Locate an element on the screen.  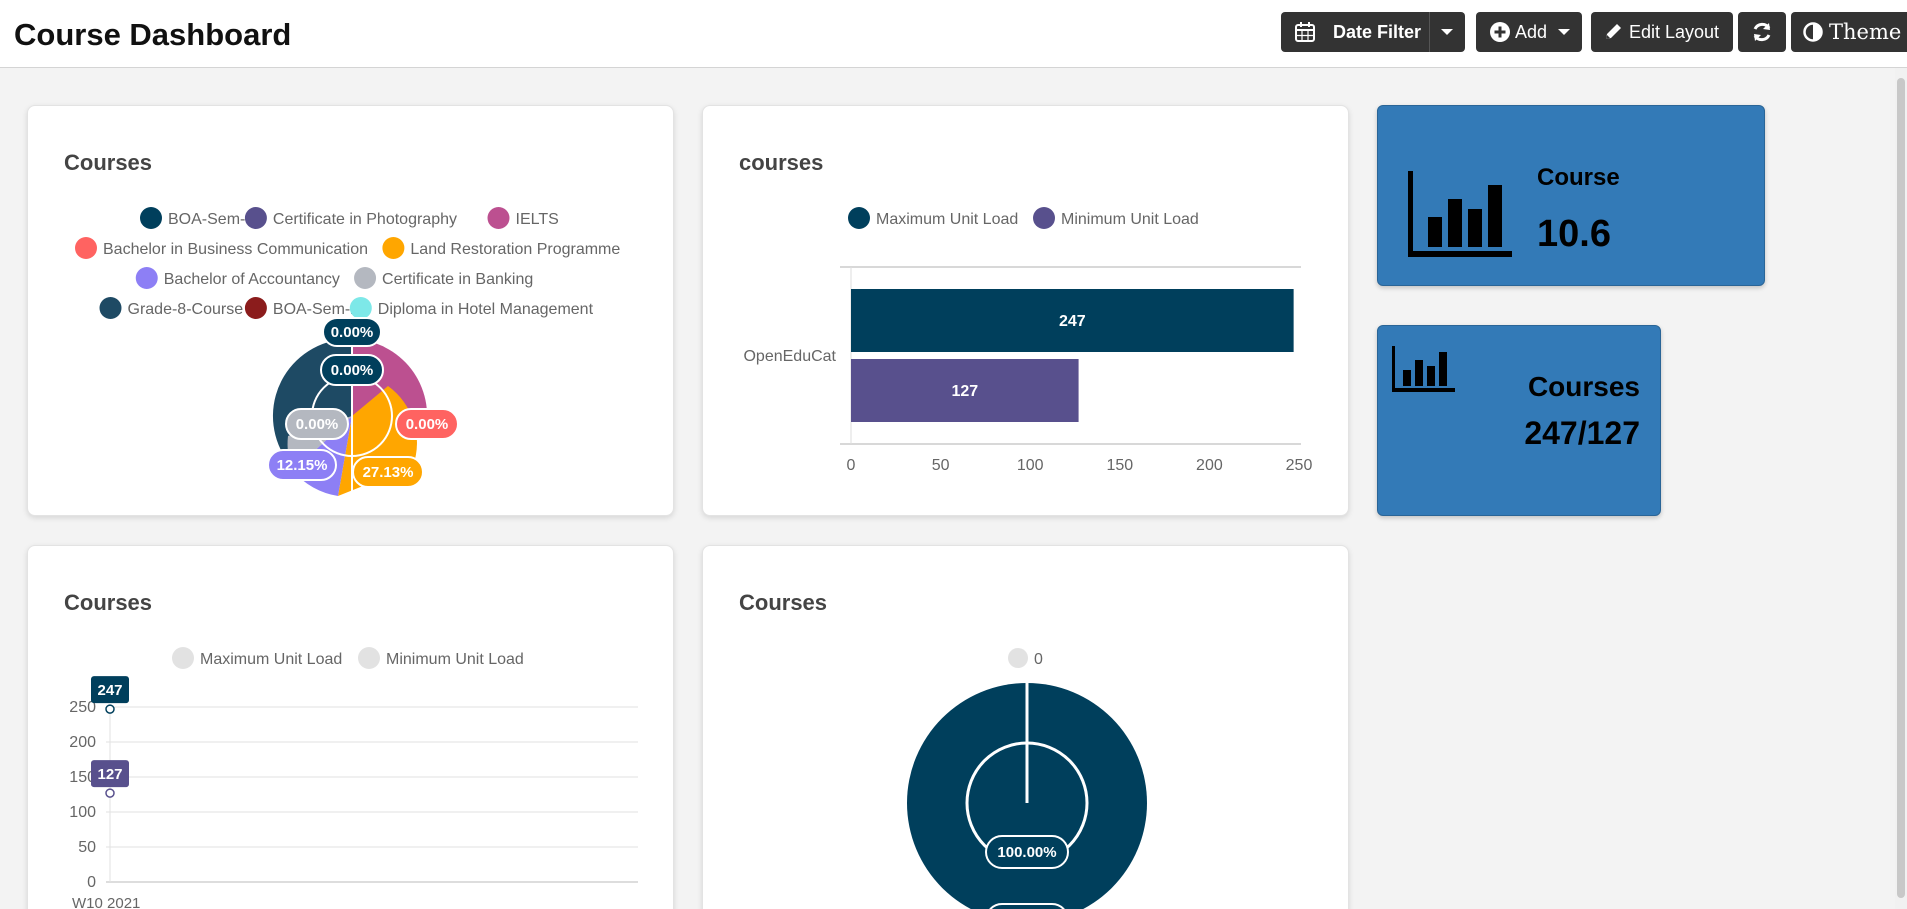
y-tick-label: 200 is located at coordinates (82, 742).